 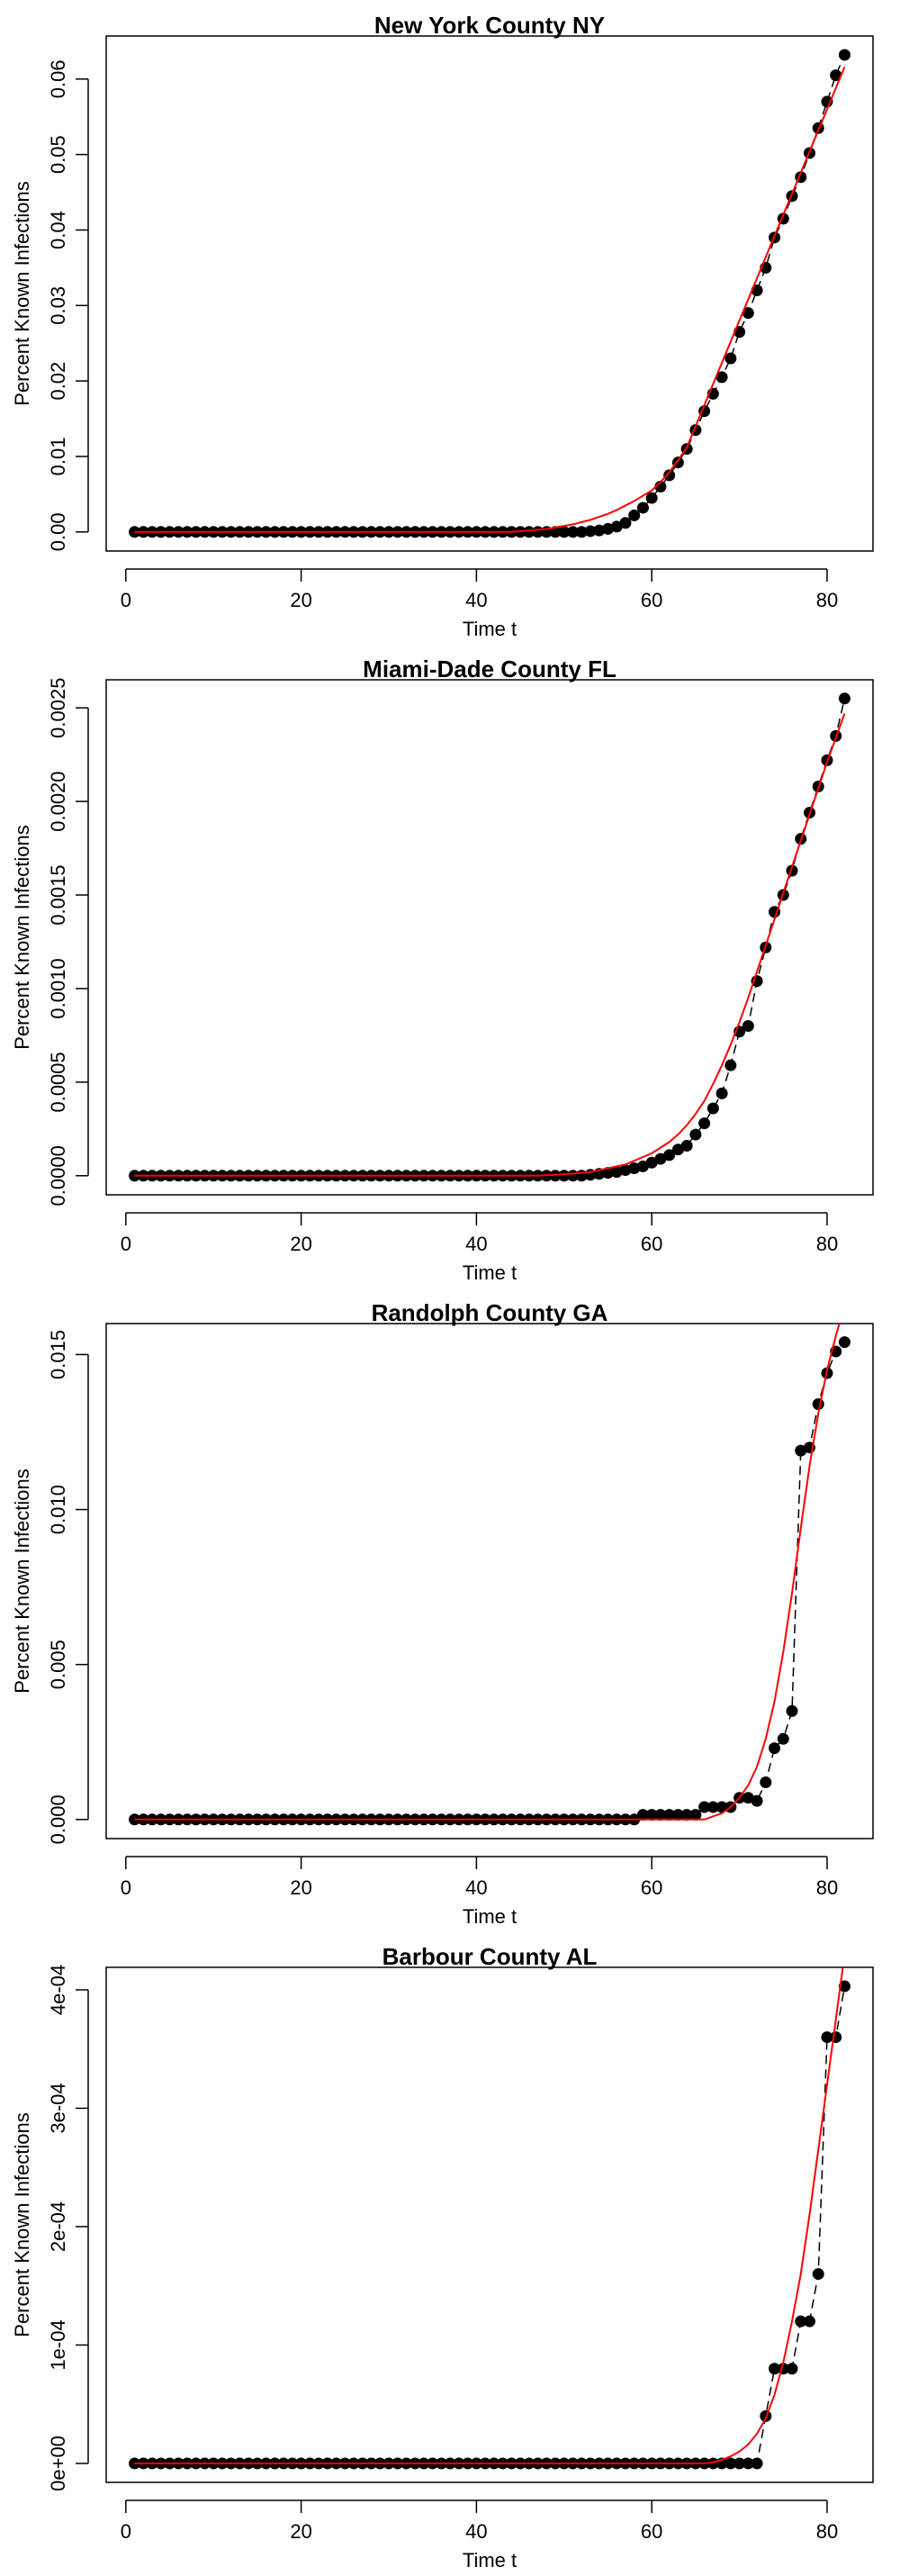 I want to click on y-axis-label: Percent Known Infections, so click(x=22, y=1581).